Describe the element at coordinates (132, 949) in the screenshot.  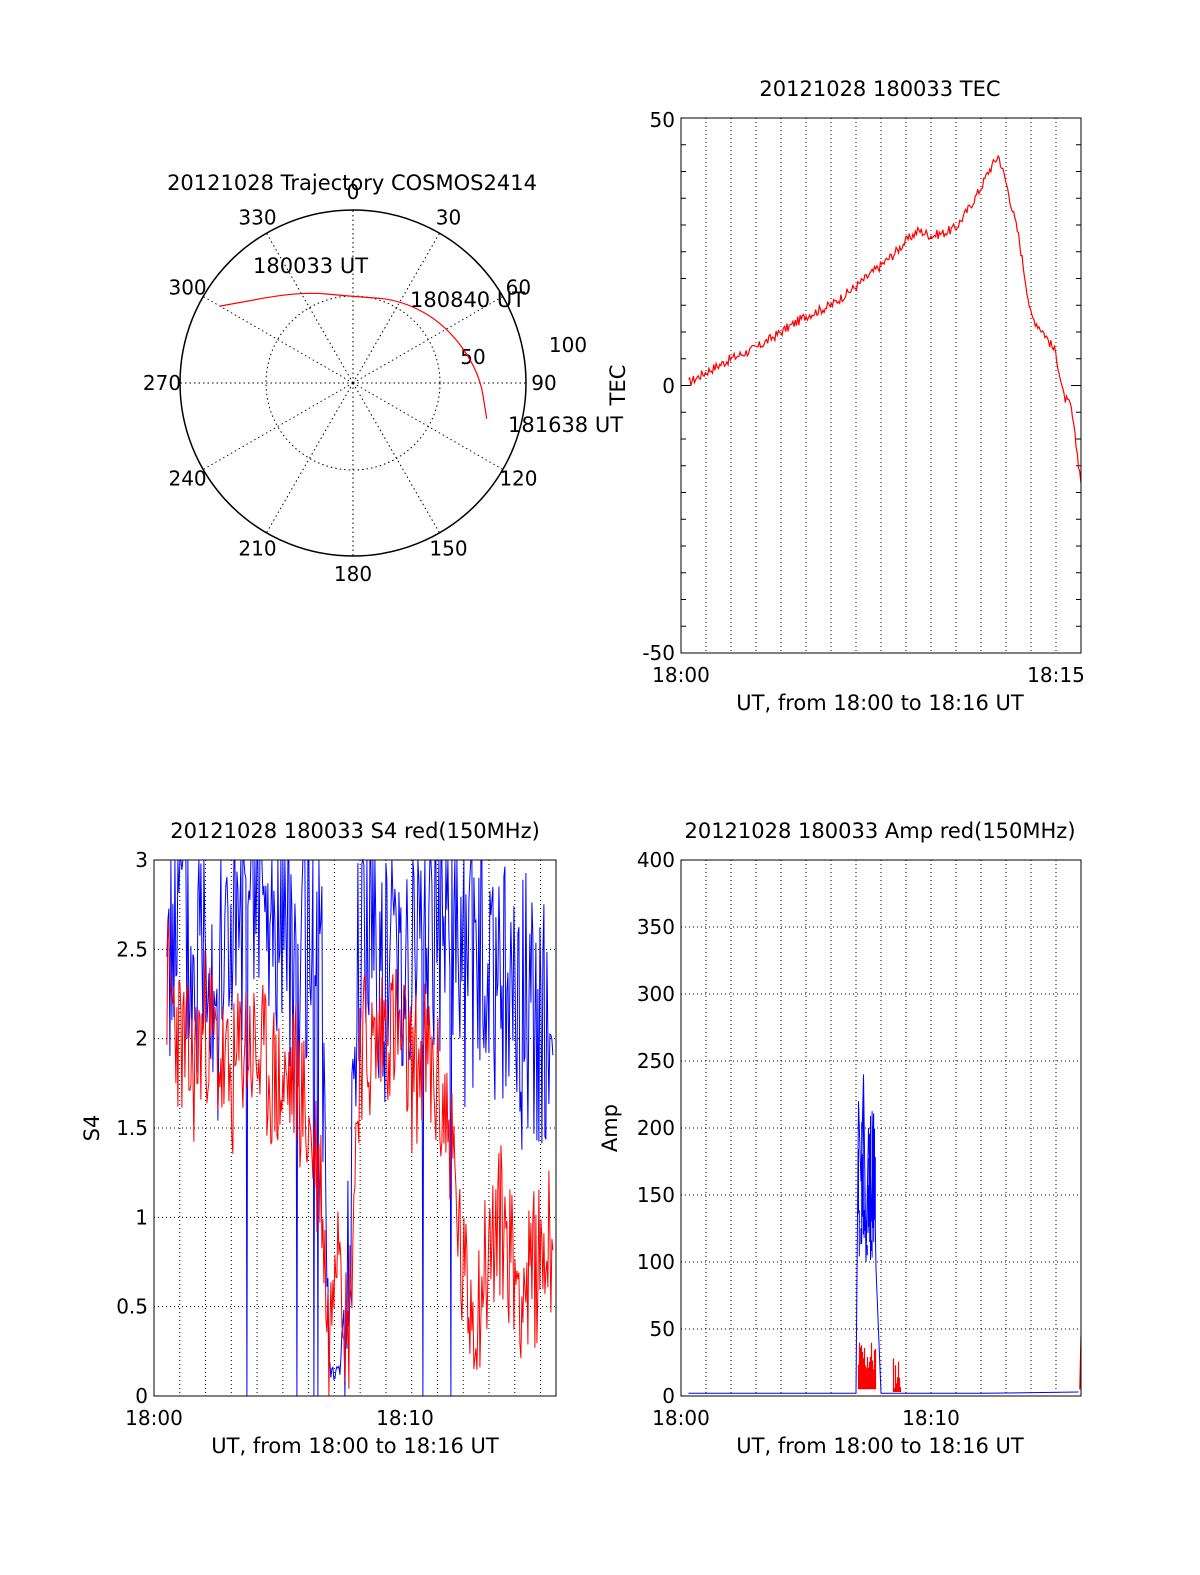
I see `s4-ytick-label: 2.5` at that location.